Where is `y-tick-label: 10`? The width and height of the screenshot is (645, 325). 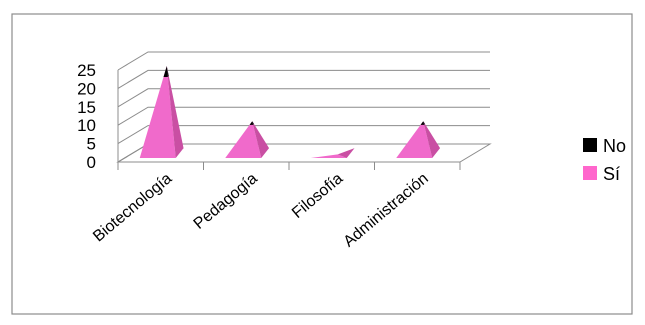
y-tick-label: 10 is located at coordinates (86, 125).